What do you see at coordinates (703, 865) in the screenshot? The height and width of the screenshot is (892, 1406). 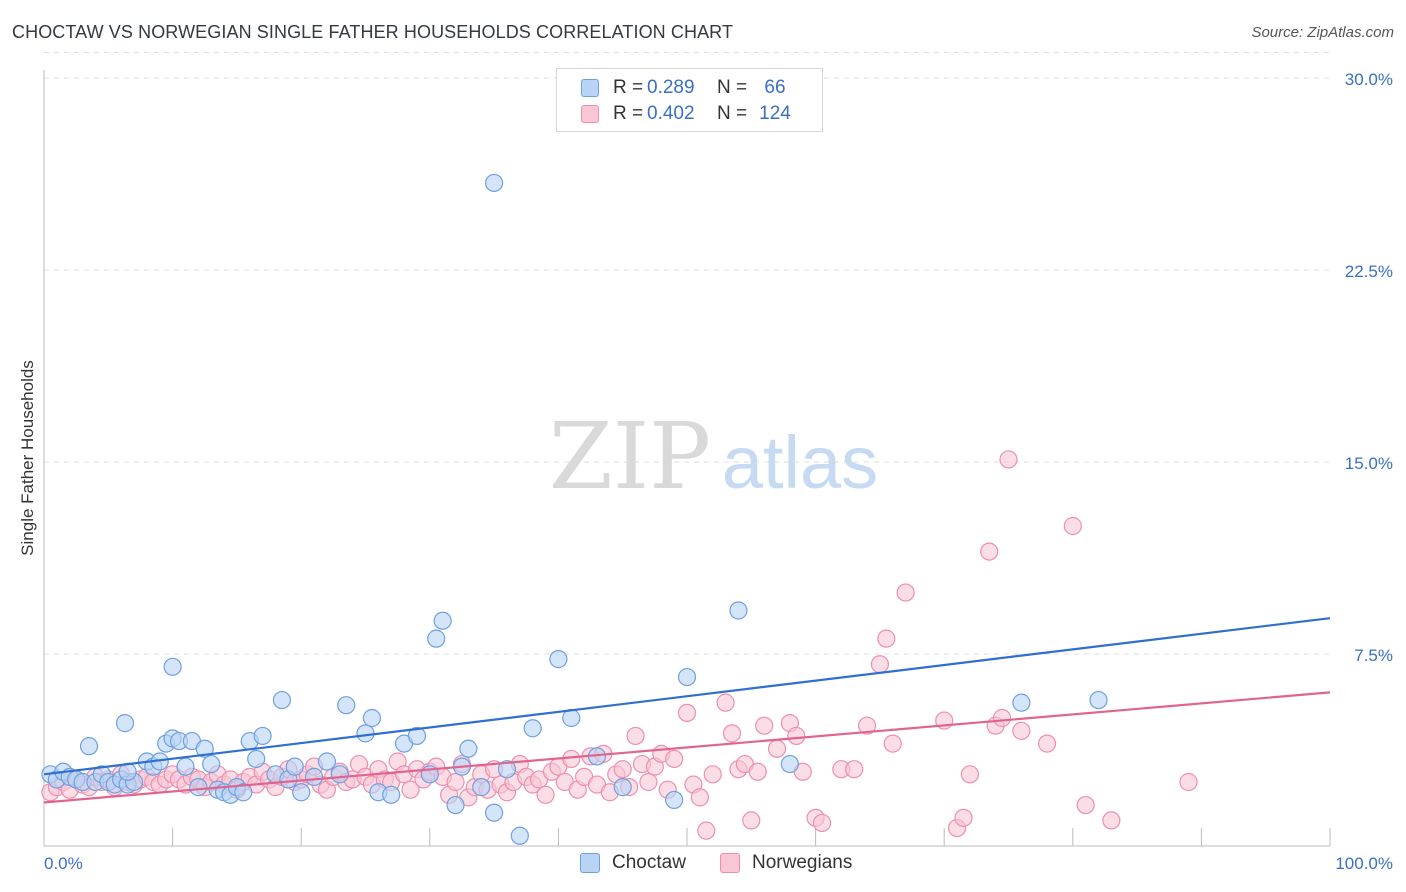 I see `series-legend: Choctaw Norwegians` at bounding box center [703, 865].